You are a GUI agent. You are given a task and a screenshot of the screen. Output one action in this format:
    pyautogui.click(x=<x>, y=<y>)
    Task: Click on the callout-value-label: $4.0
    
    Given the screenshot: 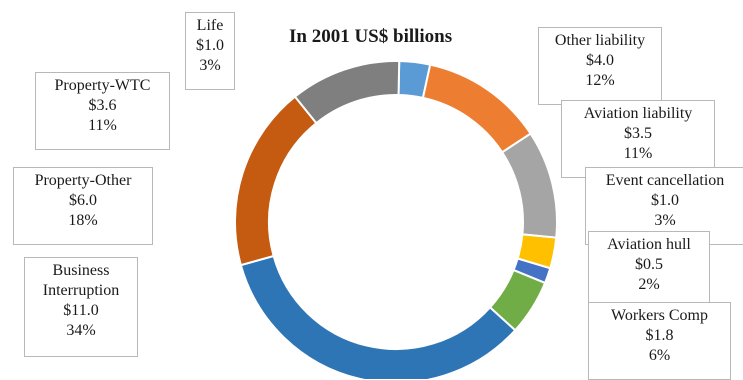 What is the action you would take?
    pyautogui.click(x=600, y=60)
    